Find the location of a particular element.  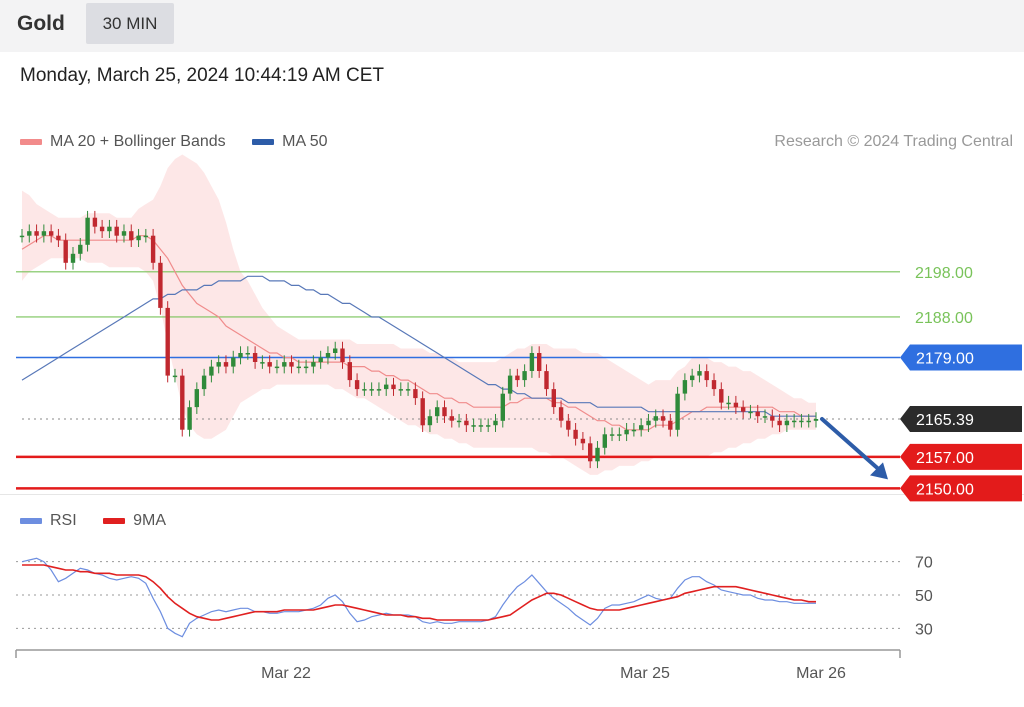

level-2165-39-tag is located at coordinates (961, 418).